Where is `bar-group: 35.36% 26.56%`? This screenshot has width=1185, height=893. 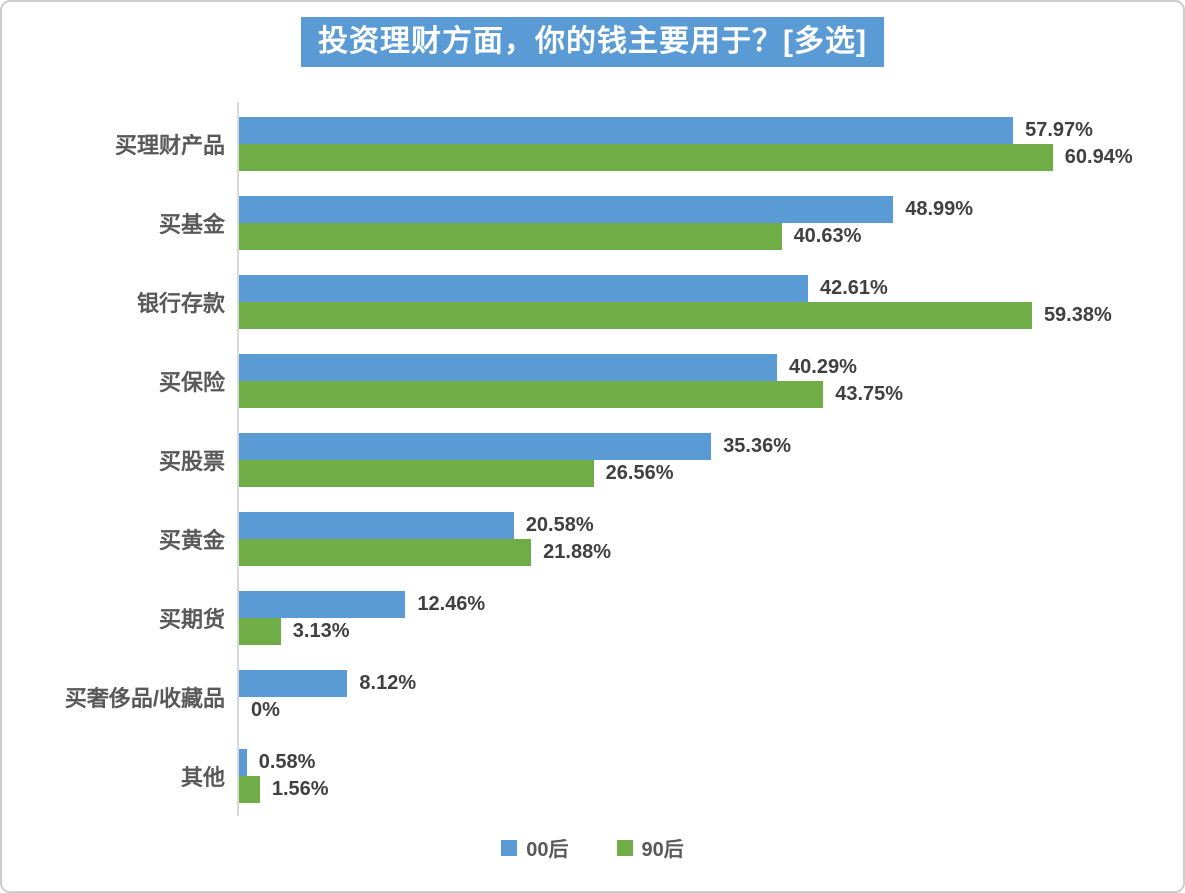 bar-group: 35.36% 26.56% is located at coordinates (673, 460).